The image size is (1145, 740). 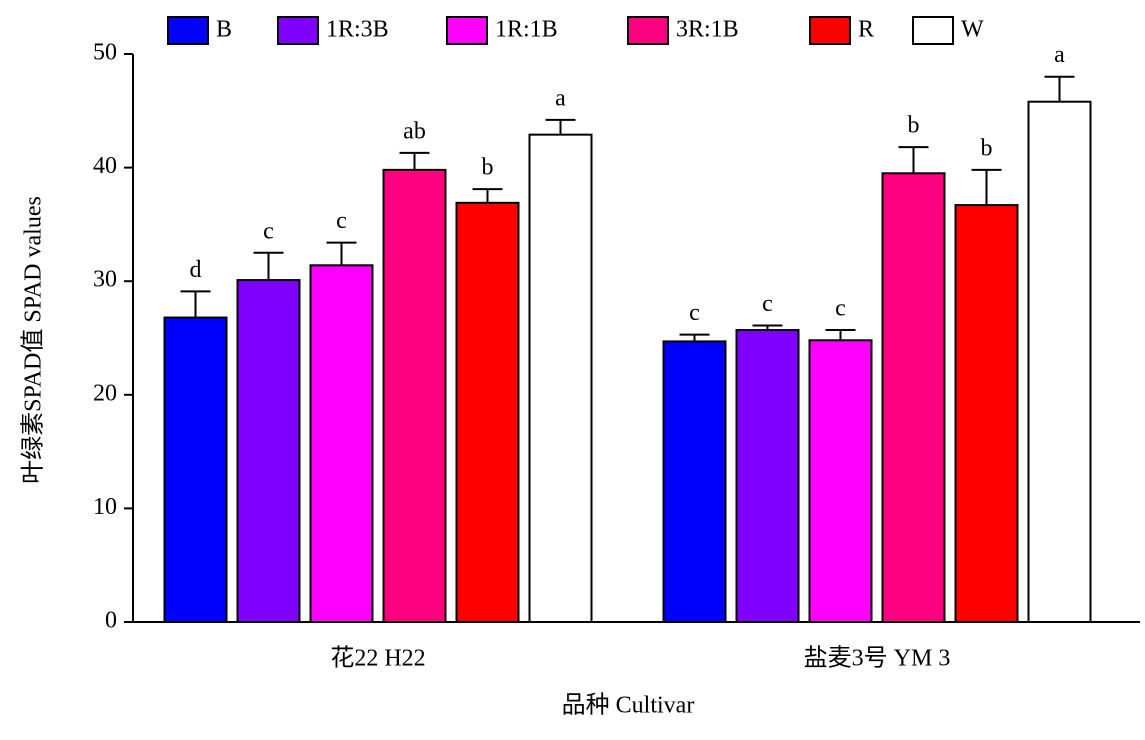 What do you see at coordinates (707, 30) in the screenshot?
I see `legend-label: 3R:1B` at bounding box center [707, 30].